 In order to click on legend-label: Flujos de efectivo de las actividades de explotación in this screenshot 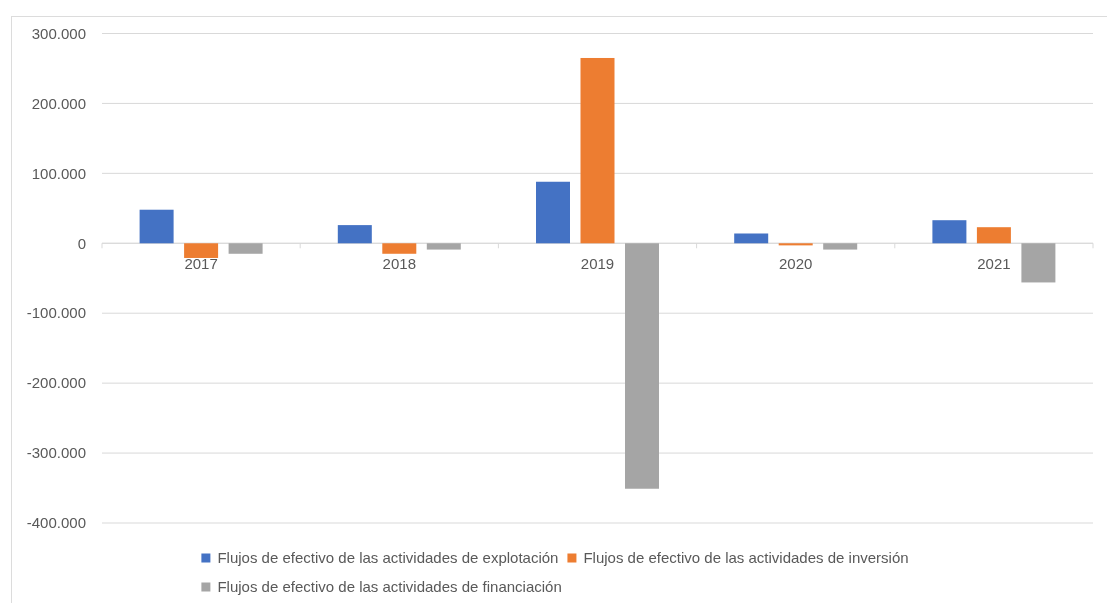, I will do `click(388, 558)`.